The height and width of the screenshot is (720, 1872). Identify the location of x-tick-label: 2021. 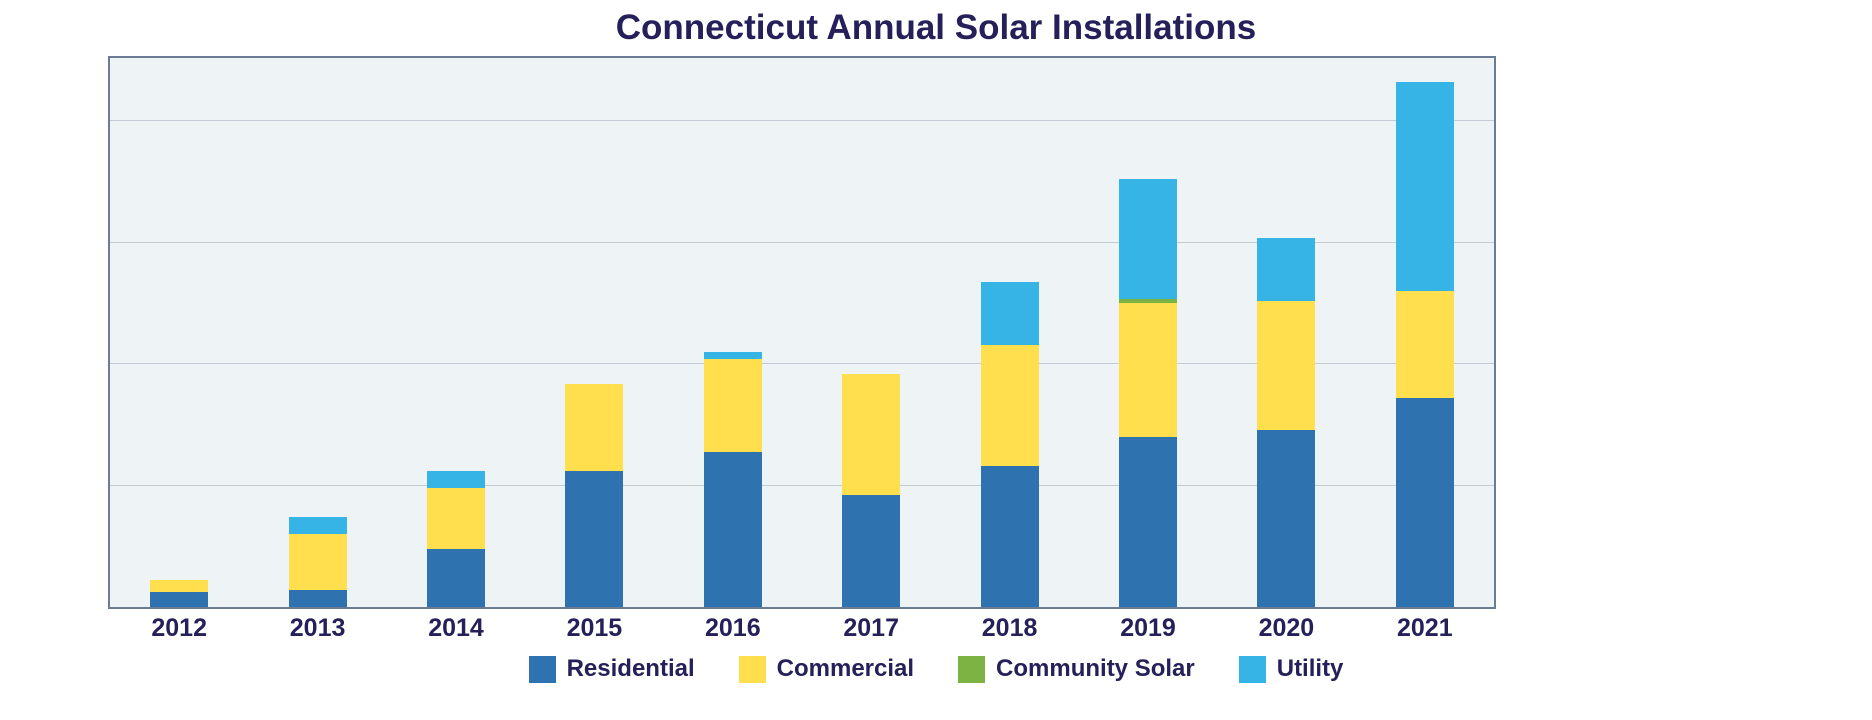
(1424, 628).